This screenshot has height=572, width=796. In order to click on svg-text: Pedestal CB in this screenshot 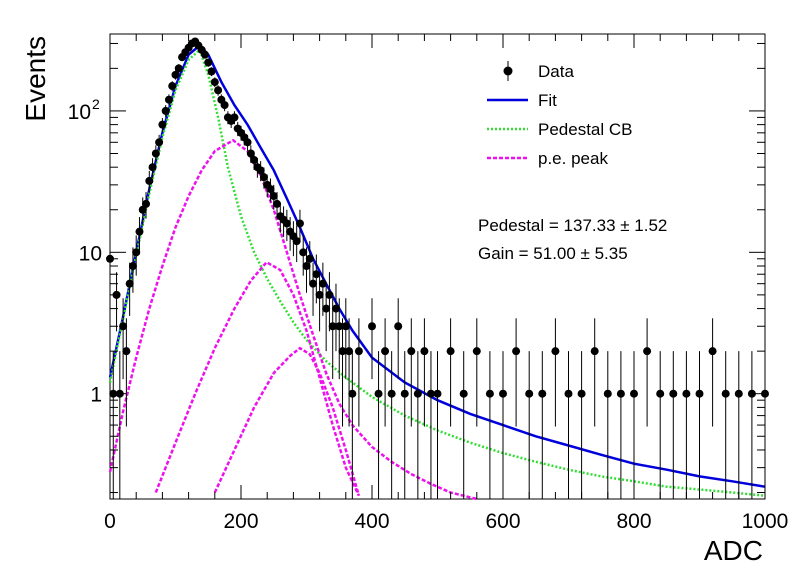, I will do `click(585, 129)`.